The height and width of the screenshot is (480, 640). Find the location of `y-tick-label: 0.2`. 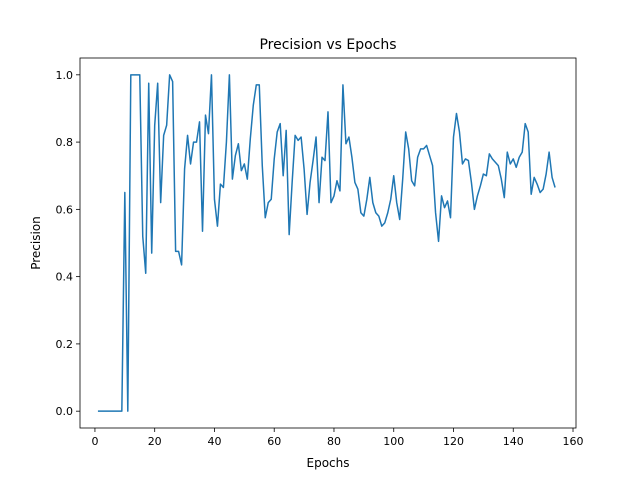

y-tick-label: 0.2 is located at coordinates (65, 344).